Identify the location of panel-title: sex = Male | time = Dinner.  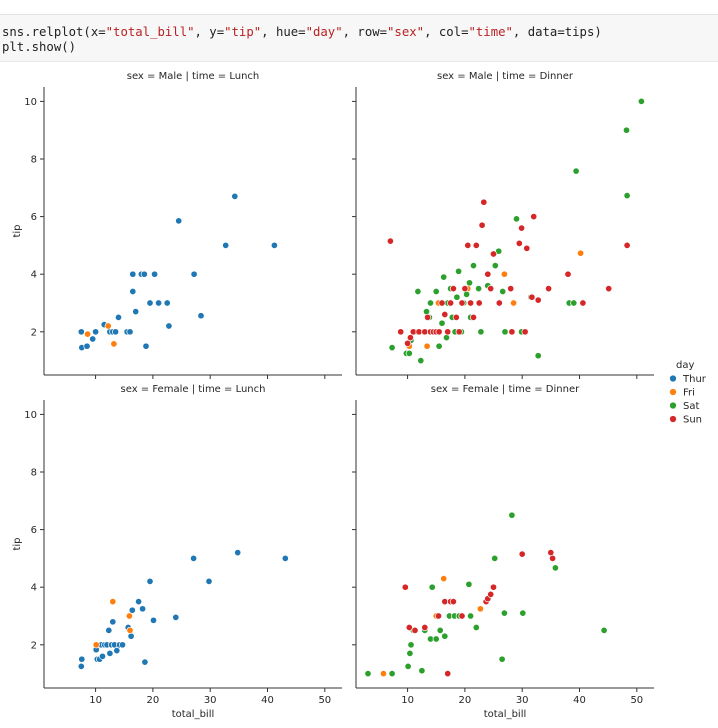
(505, 76).